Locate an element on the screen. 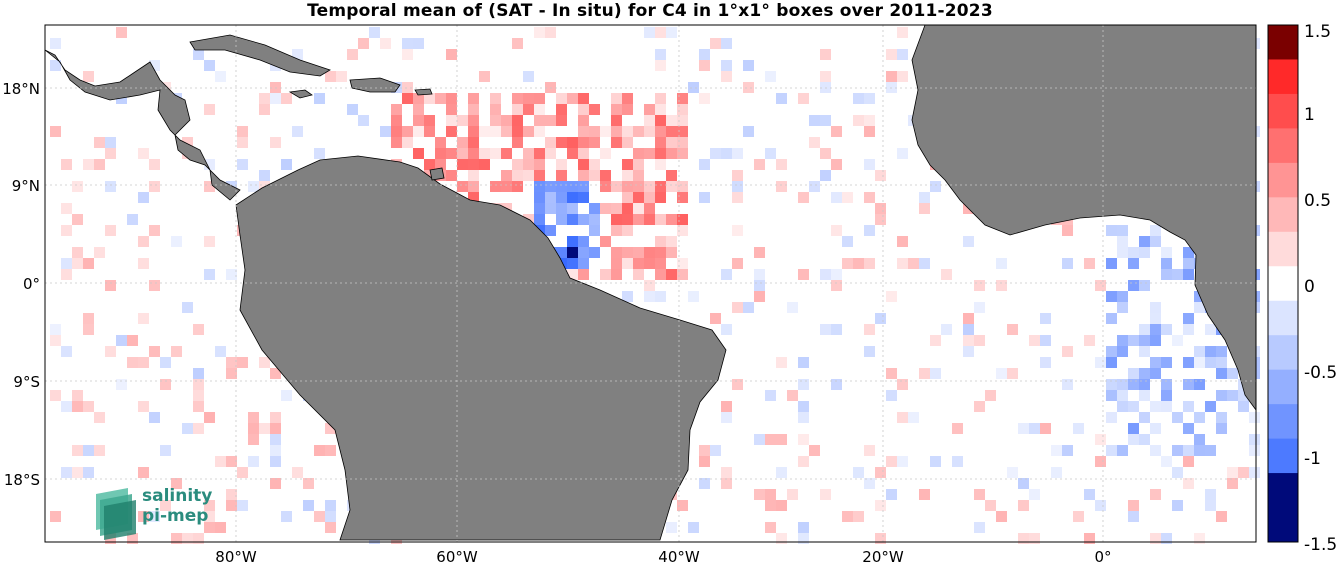 This screenshot has width=1339, height=564. lon-tick-label: 0° is located at coordinates (1102, 556).